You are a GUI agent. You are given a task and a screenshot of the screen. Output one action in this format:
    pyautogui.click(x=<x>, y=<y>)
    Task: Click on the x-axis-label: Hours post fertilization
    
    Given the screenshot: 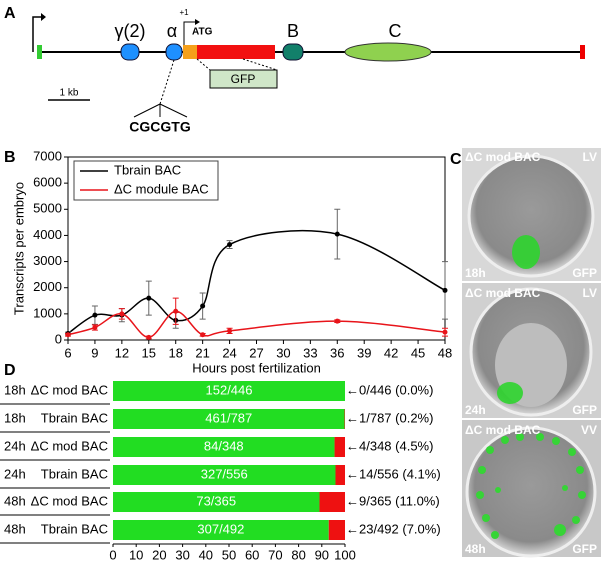 What is the action you would take?
    pyautogui.click(x=256, y=367)
    